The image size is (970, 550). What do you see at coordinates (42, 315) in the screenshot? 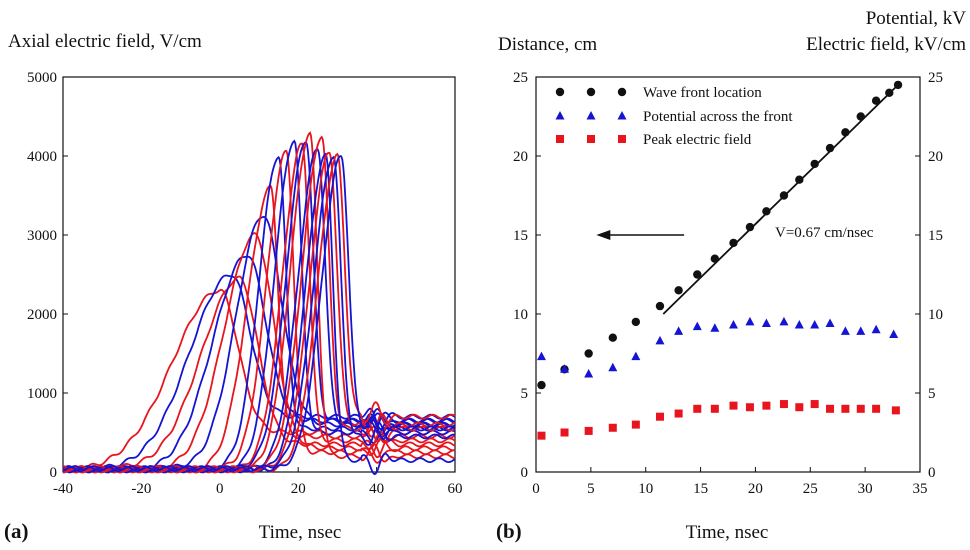
I see `panel-a-ytick-label: 2000` at bounding box center [42, 315].